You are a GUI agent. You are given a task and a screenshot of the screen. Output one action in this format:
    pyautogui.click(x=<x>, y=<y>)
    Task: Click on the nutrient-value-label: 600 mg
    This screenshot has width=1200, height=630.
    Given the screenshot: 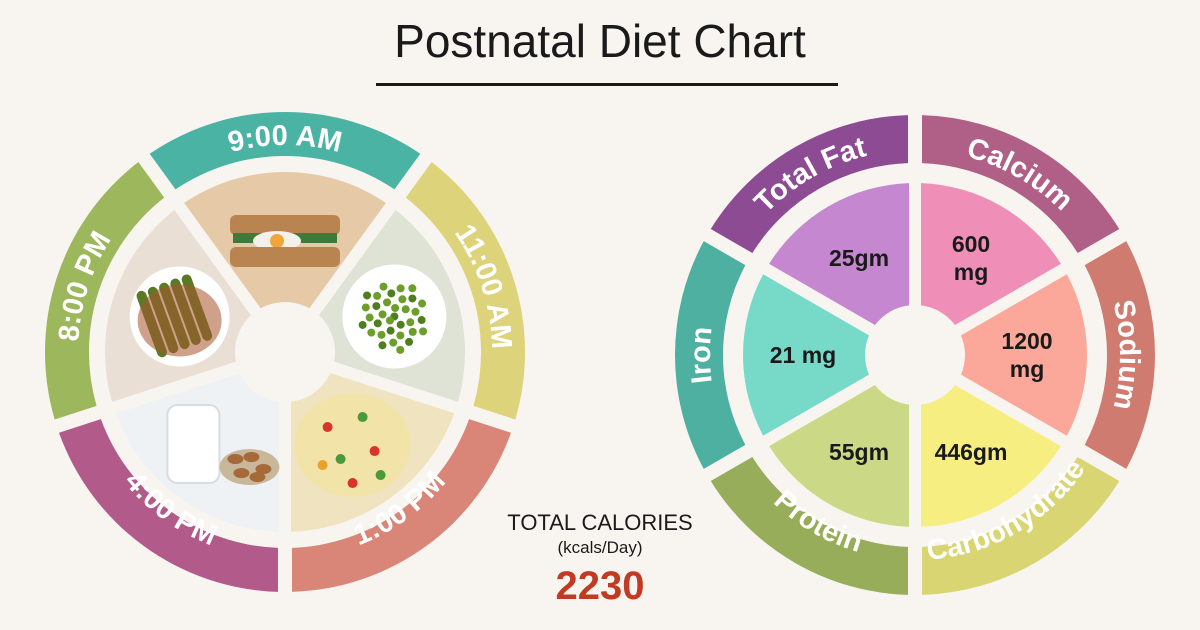 What is the action you would take?
    pyautogui.click(x=971, y=258)
    